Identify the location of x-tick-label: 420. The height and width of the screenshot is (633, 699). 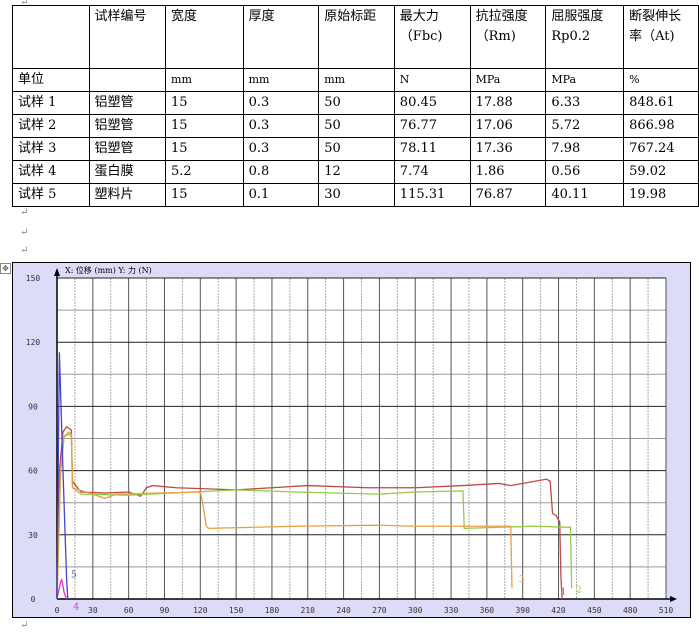
(558, 610).